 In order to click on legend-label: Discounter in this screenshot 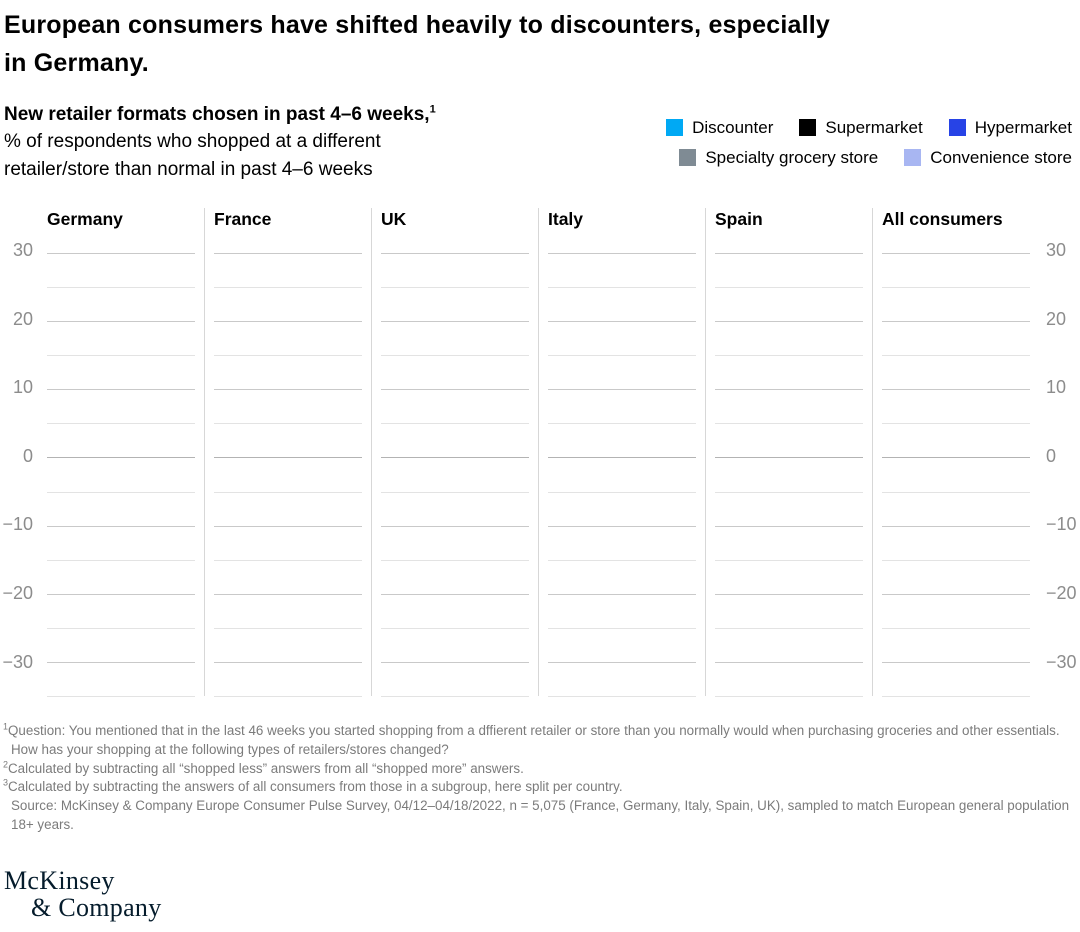, I will do `click(733, 127)`.